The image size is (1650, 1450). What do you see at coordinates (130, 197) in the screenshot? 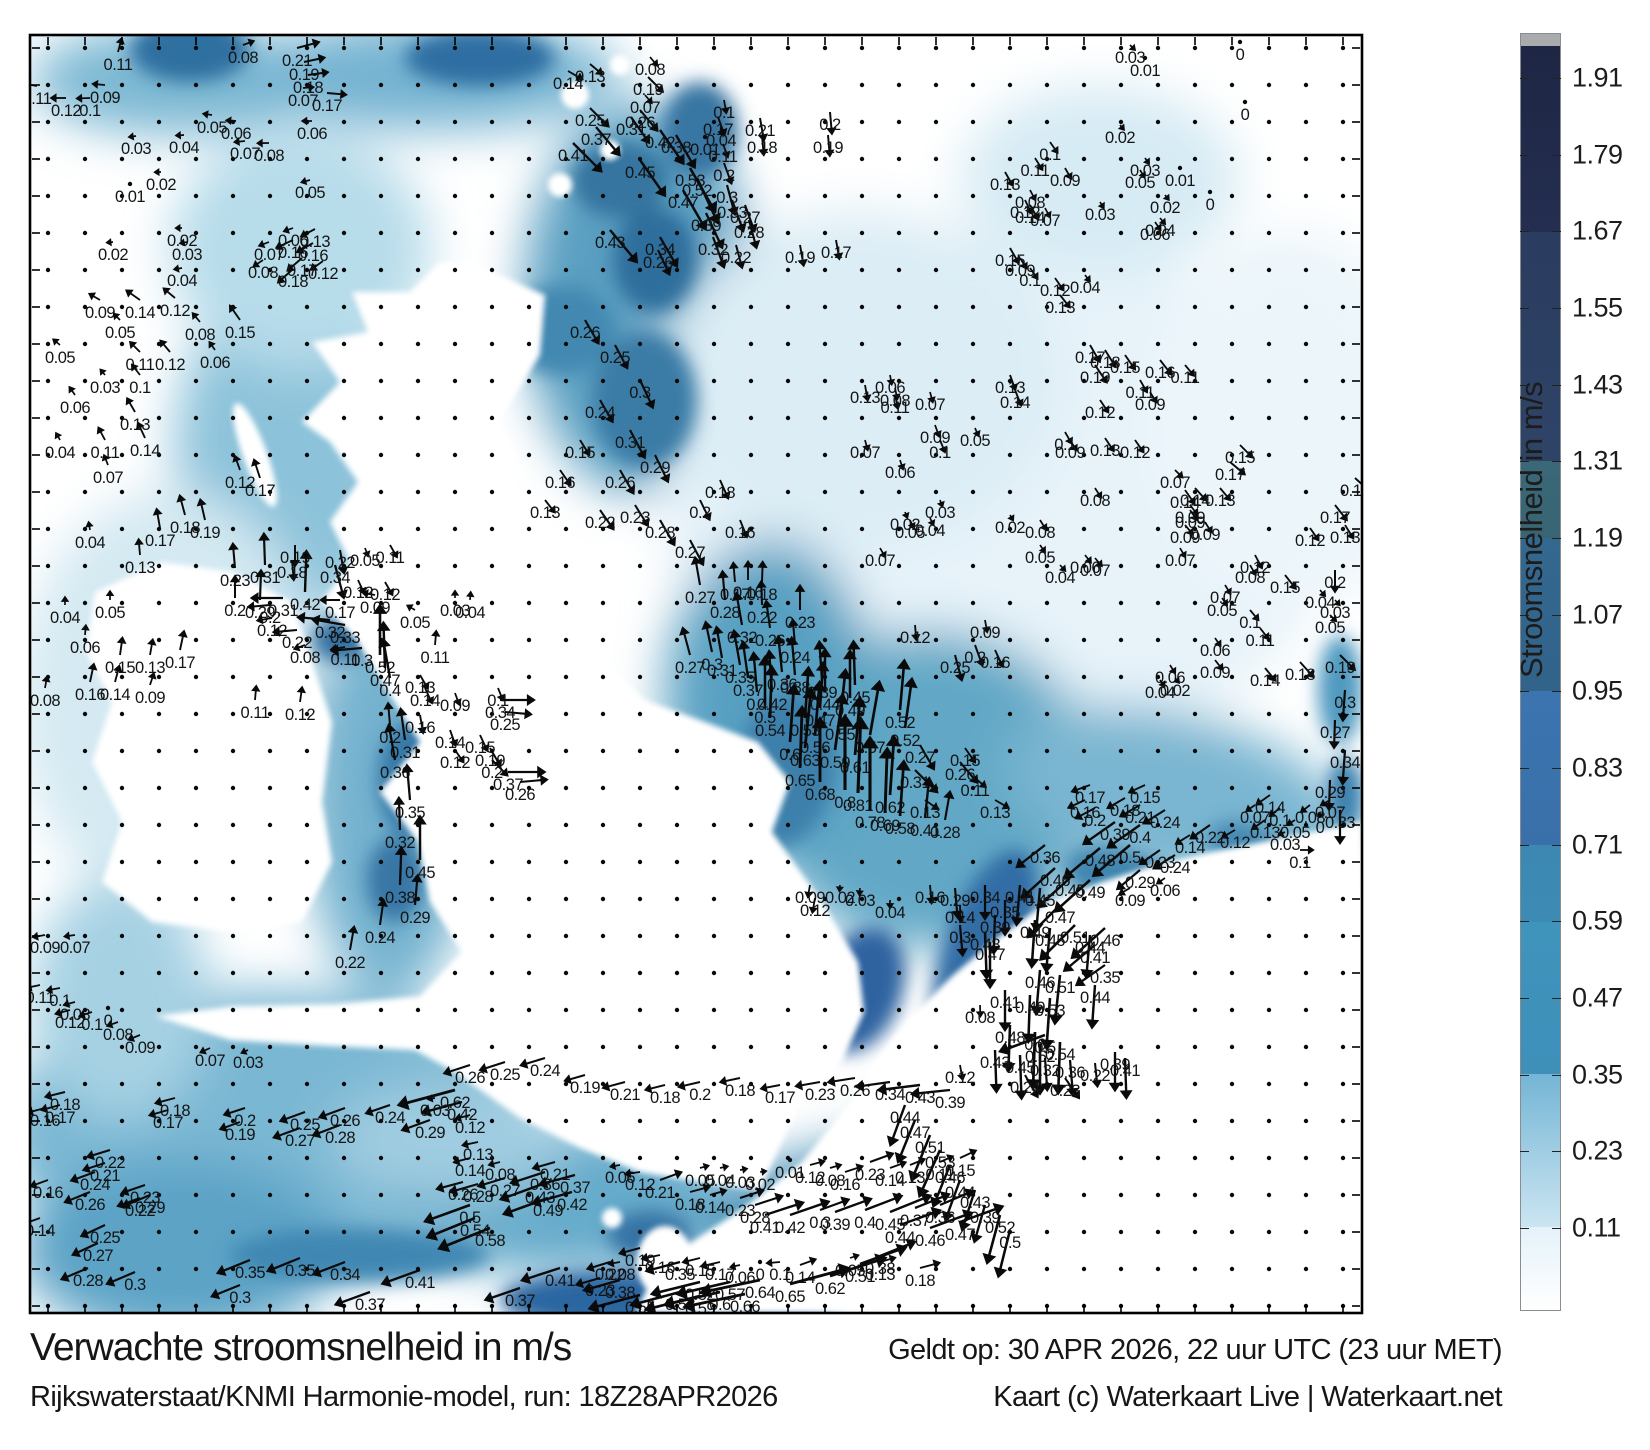
I see `current-value-label: 0.01` at bounding box center [130, 197].